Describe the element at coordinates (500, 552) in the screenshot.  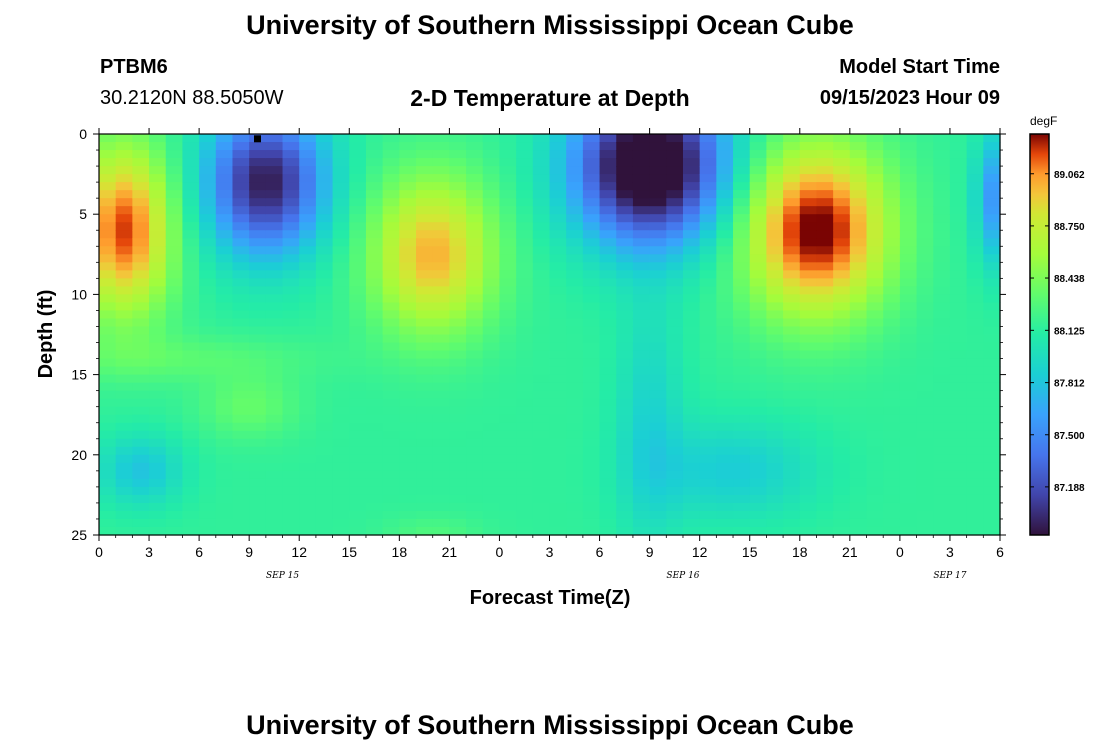
I see `x-tick-label: 0` at that location.